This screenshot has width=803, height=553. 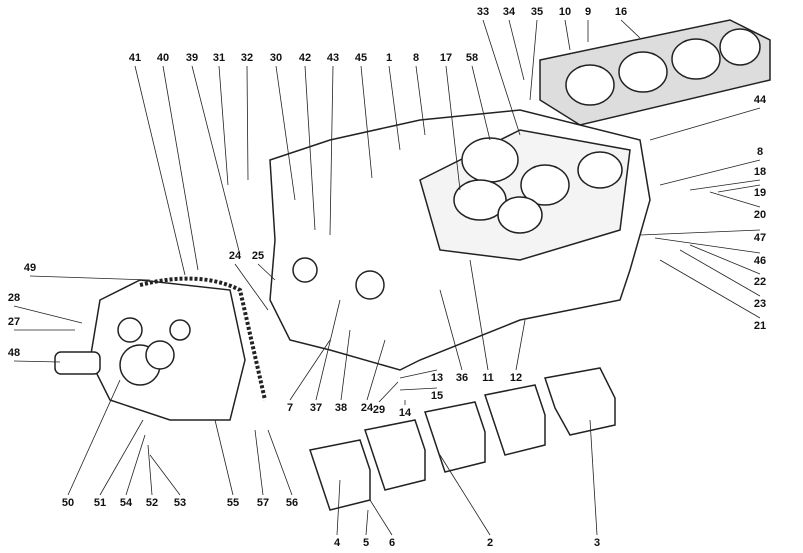 I want to click on callout-label: 49, so click(x=30, y=268).